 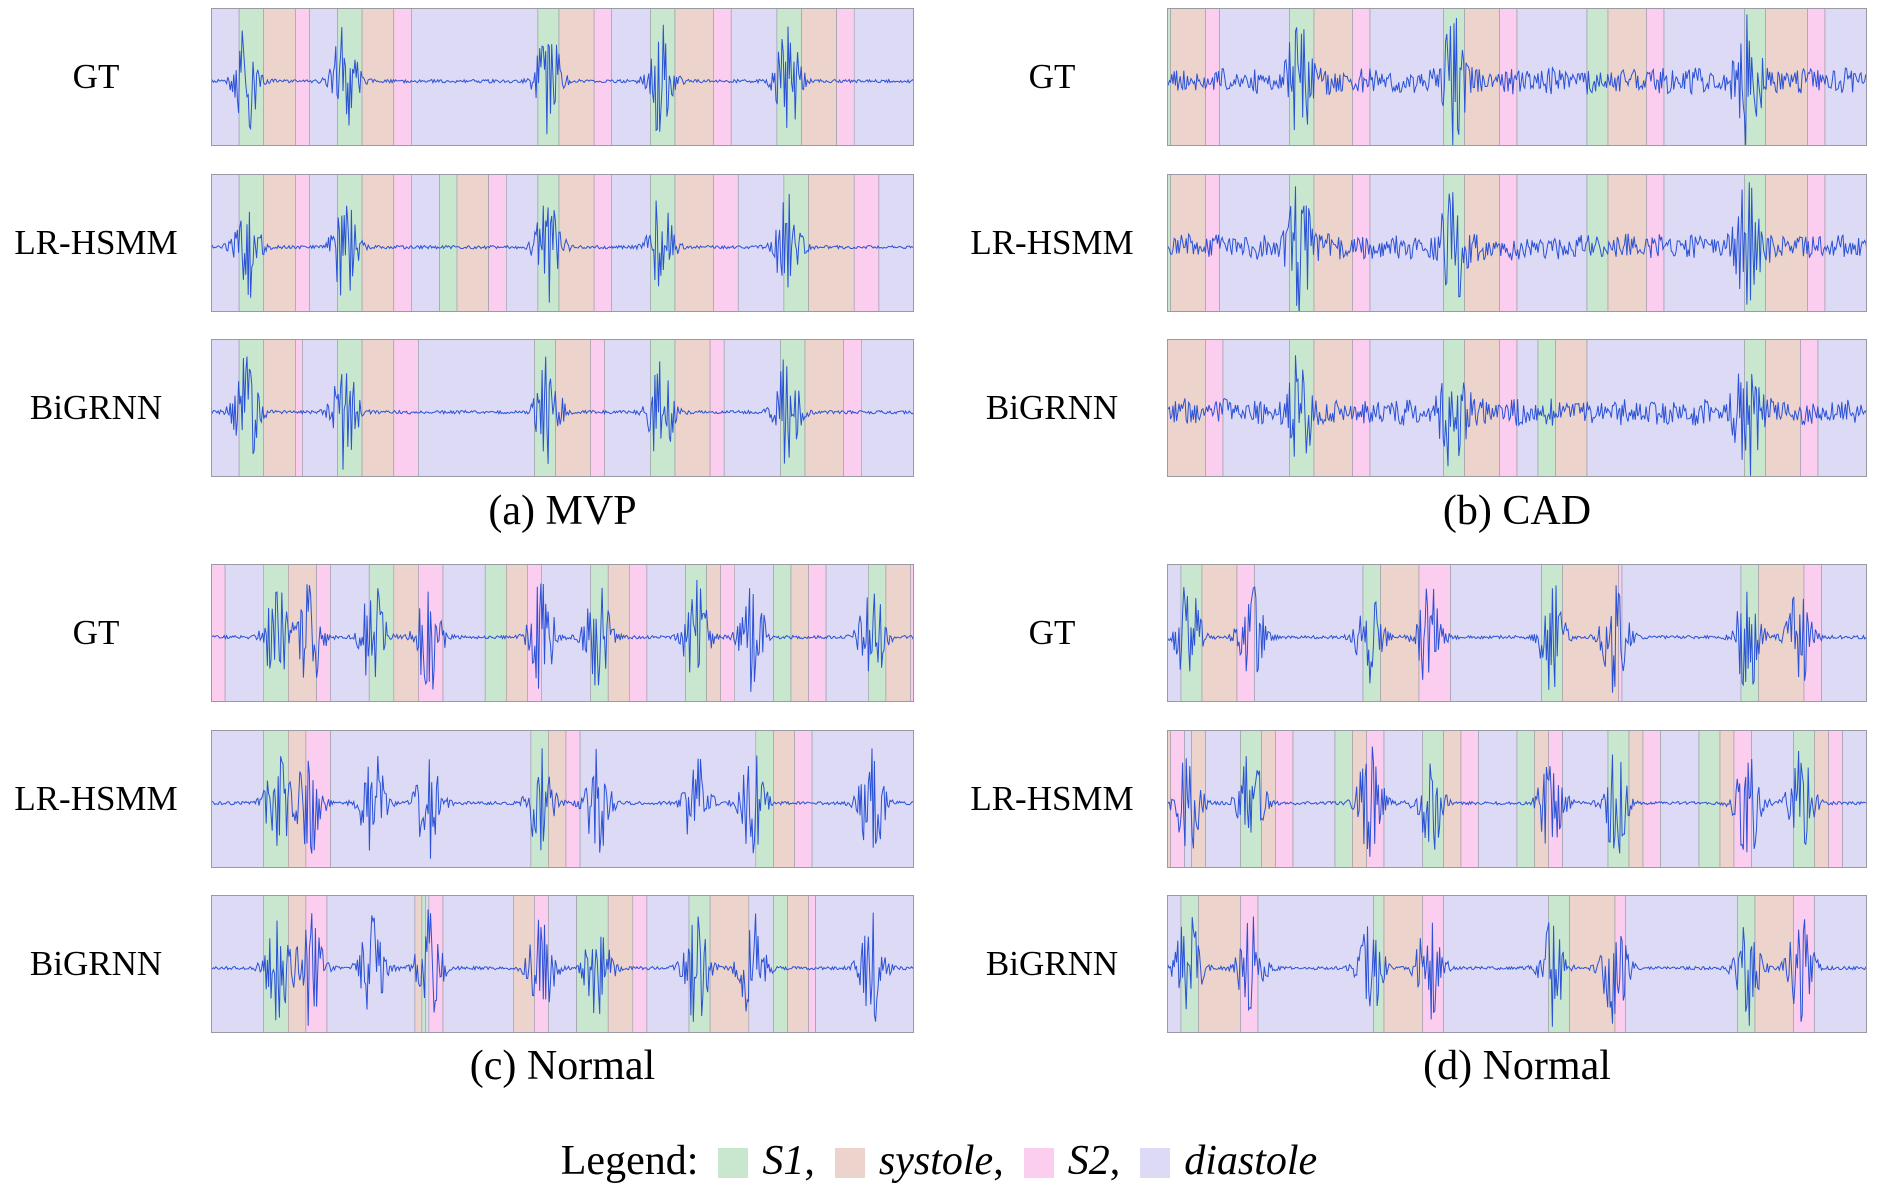 I want to click on legend-title: Legend:, so click(x=629, y=1161).